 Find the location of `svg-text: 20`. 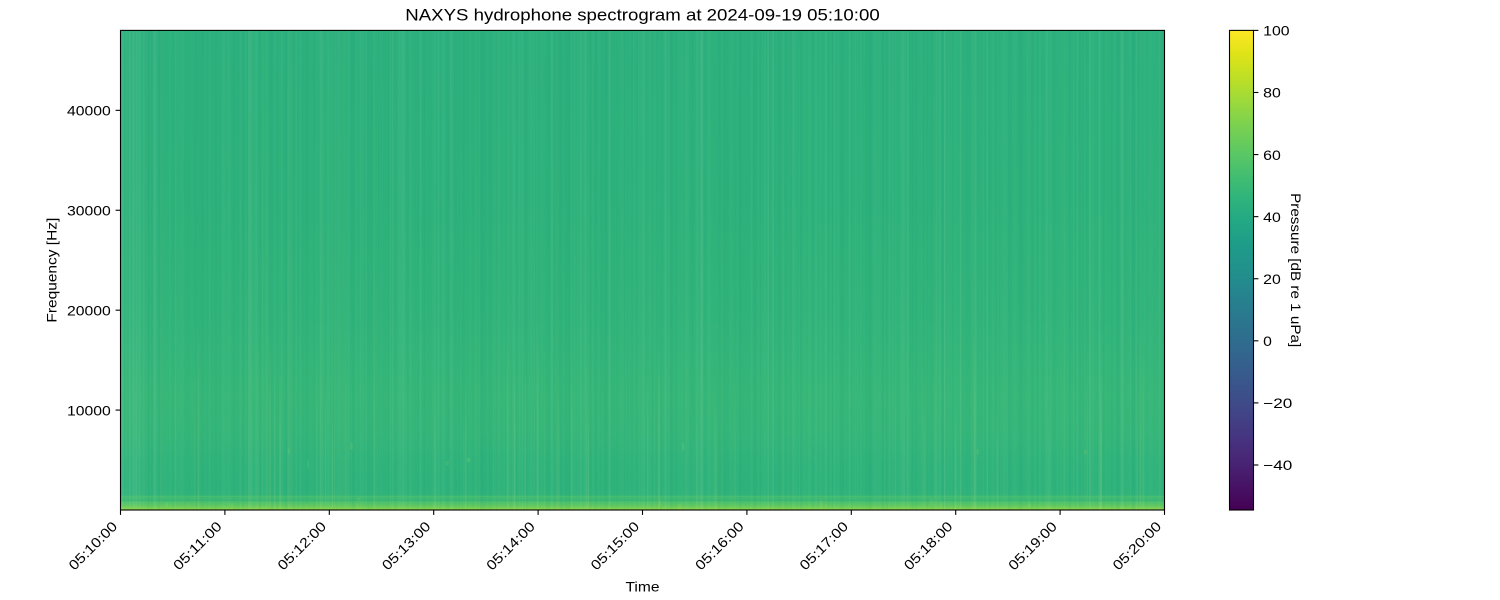

svg-text: 20 is located at coordinates (1272, 279).